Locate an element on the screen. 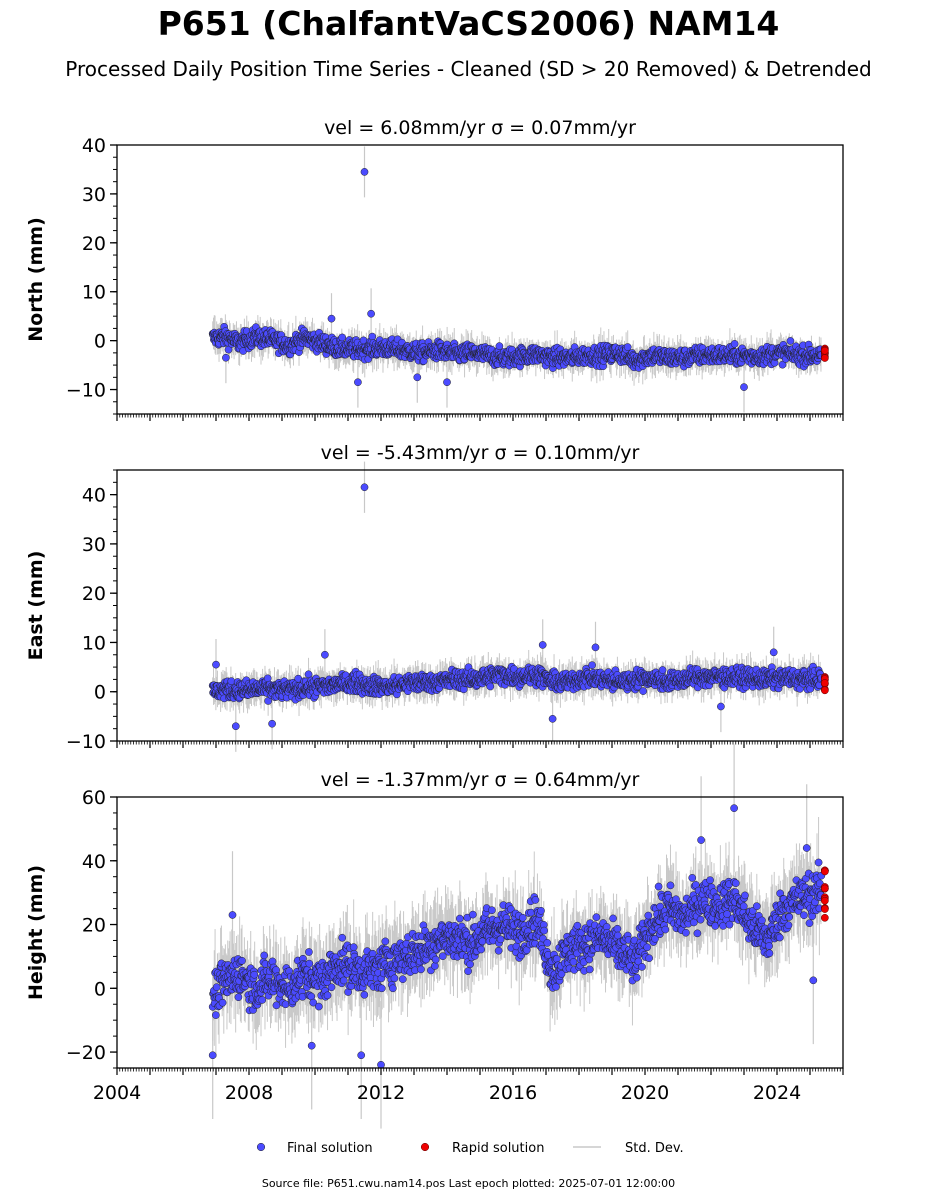  y-axis-label: East (mm) is located at coordinates (36, 606).